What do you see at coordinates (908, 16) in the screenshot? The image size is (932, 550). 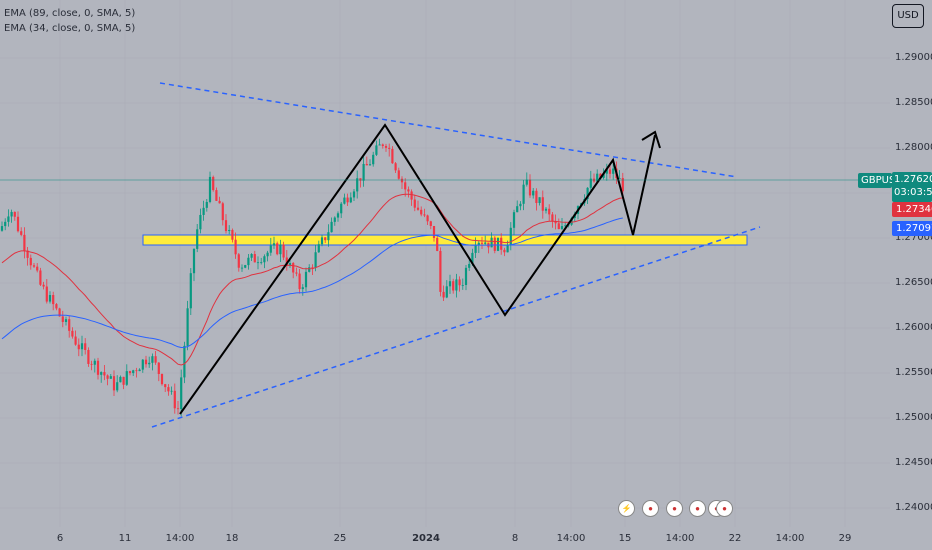 I see `currency-button: USD` at bounding box center [908, 16].